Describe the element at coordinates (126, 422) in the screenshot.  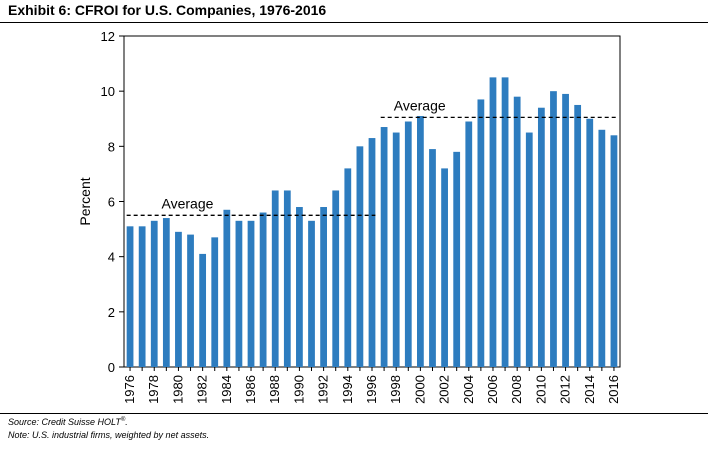
I see `source-end: .` at that location.